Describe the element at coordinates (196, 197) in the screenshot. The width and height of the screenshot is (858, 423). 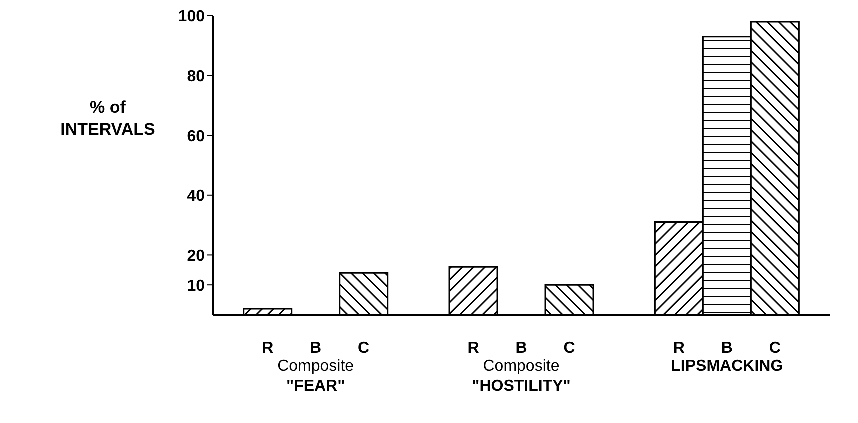
I see `y-tick-label: 40` at that location.